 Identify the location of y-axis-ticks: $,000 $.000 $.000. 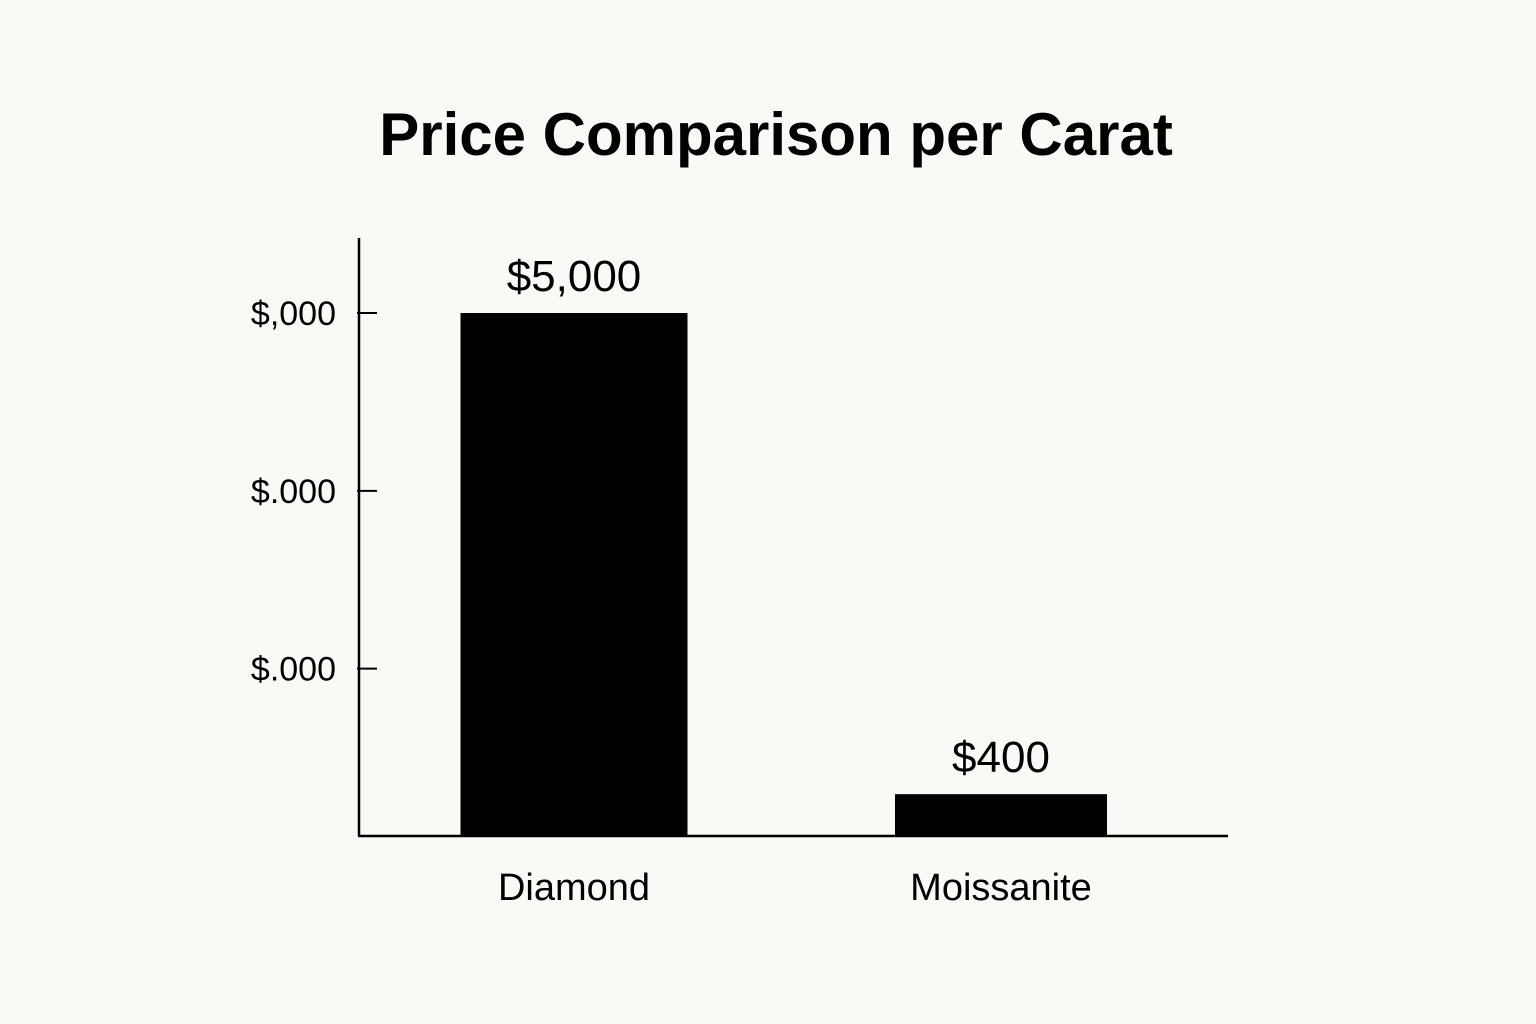
(314, 492).